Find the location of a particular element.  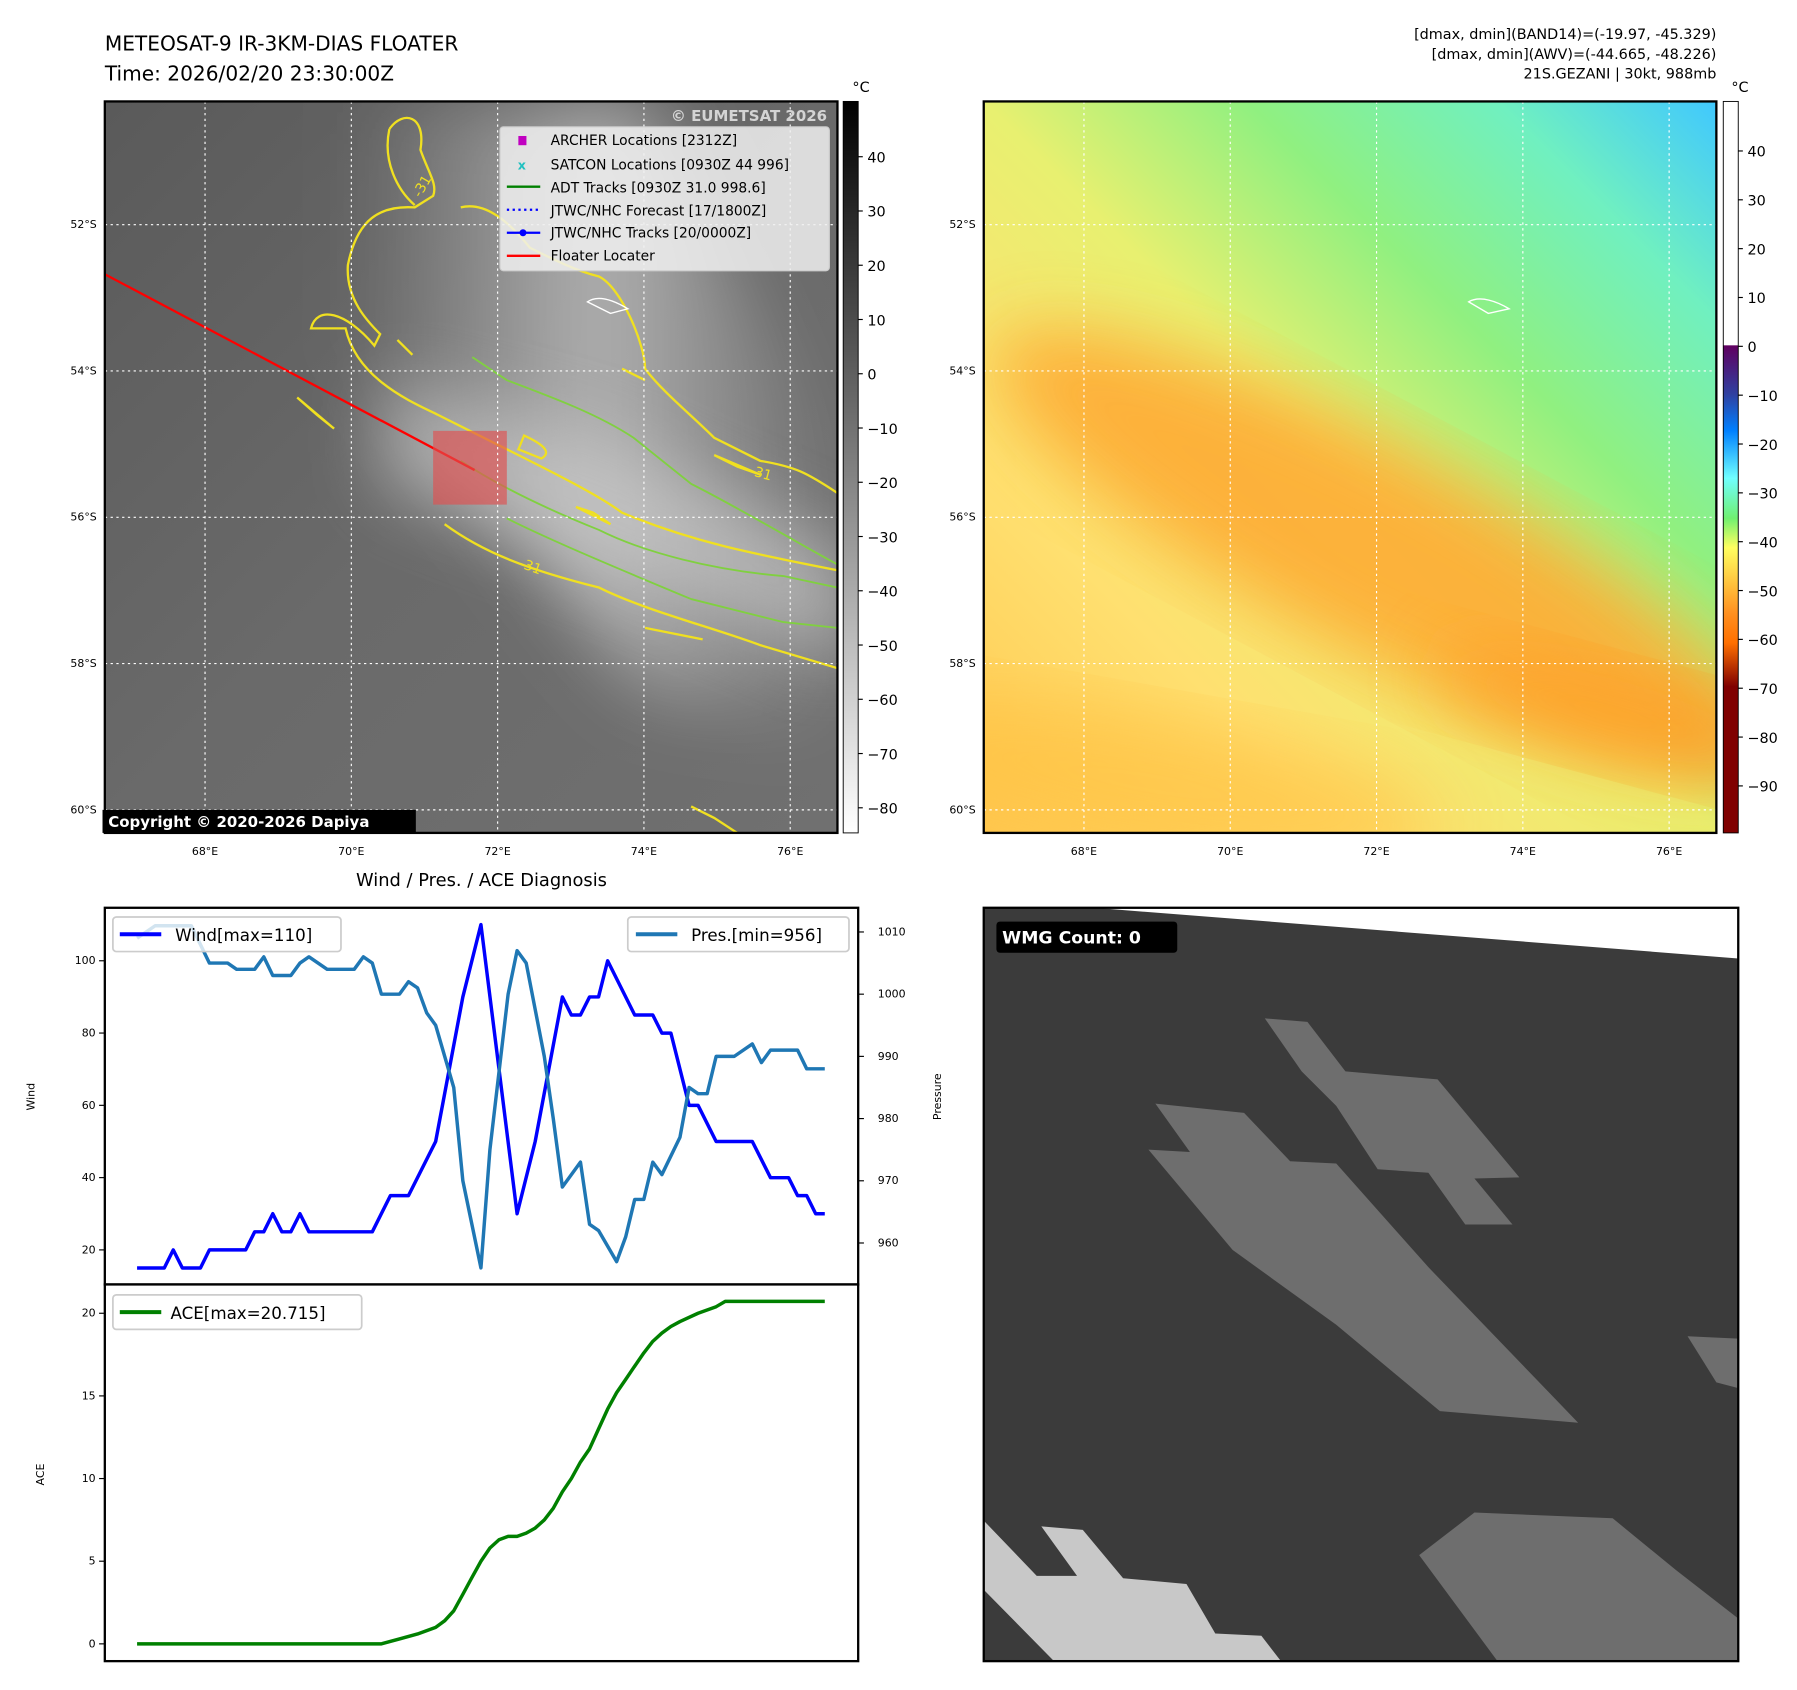

pressure-axis-label: Pressure is located at coordinates (937, 1096).